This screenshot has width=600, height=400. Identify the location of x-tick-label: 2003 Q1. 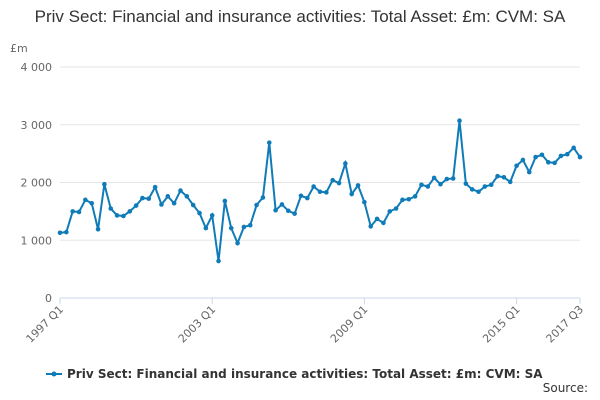
(197, 324).